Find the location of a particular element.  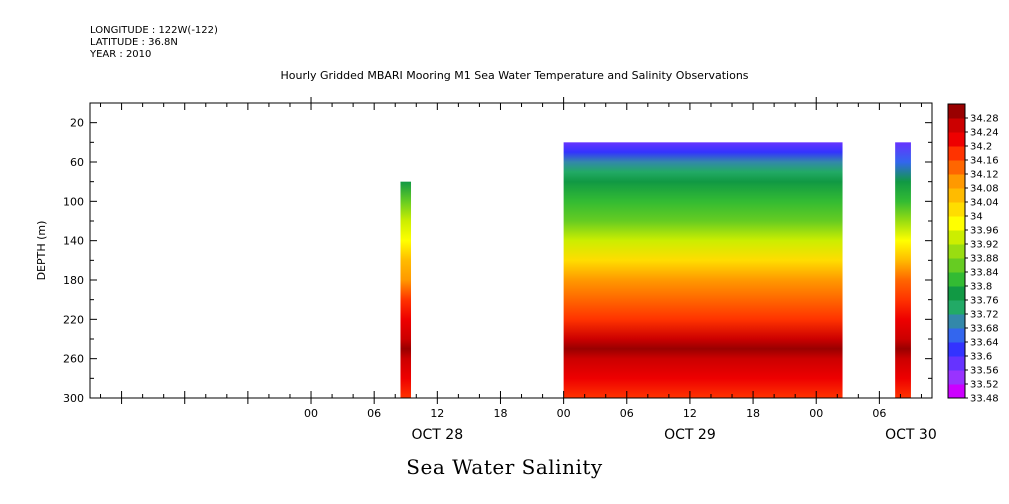

colorbar-label: 33.48 is located at coordinates (984, 399).